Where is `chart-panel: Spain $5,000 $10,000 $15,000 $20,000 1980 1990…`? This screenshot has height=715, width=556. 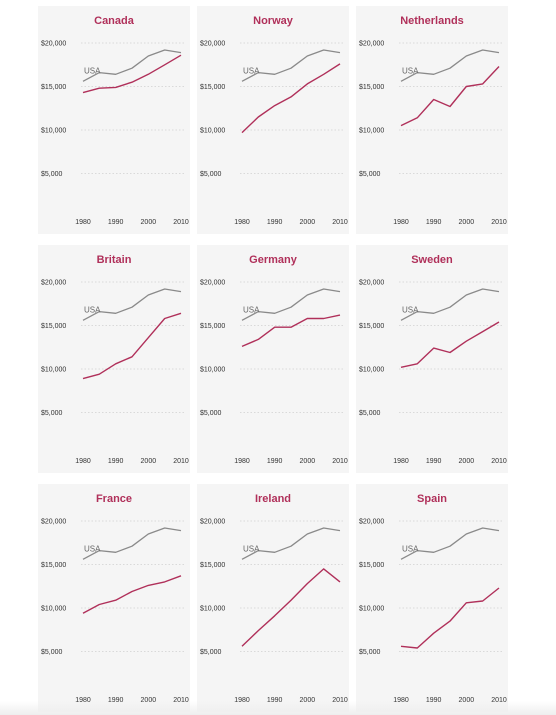
chart-panel: Spain $5,000 $10,000 $15,000 $20,000 1980 1990… is located at coordinates (432, 598).